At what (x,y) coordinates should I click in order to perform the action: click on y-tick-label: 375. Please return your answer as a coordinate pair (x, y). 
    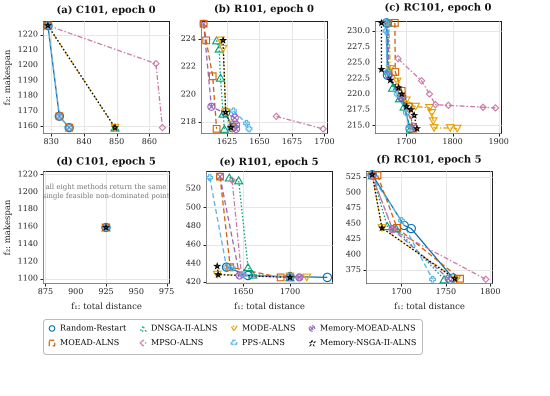
    Looking at the image, I should click on (353, 269).